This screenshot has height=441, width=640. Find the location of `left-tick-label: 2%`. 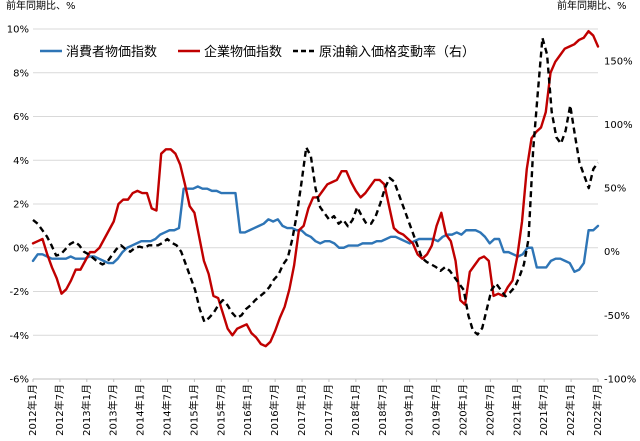

left-tick-label: 2% is located at coordinates (21, 205).